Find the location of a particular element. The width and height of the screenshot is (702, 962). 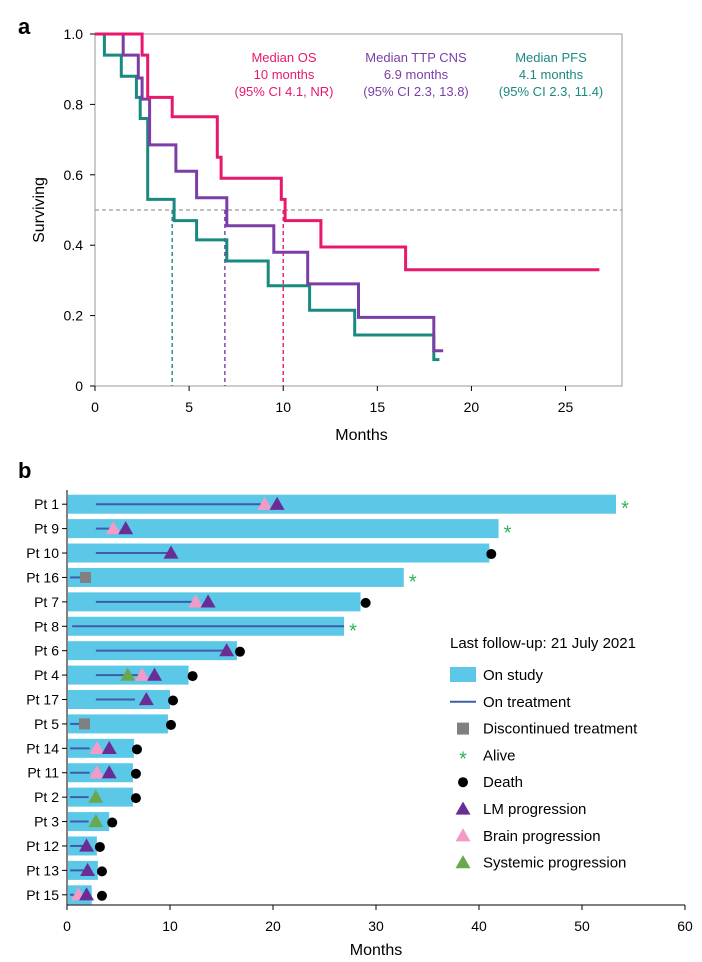

patient-row: Pt 8 * is located at coordinates (195, 629).